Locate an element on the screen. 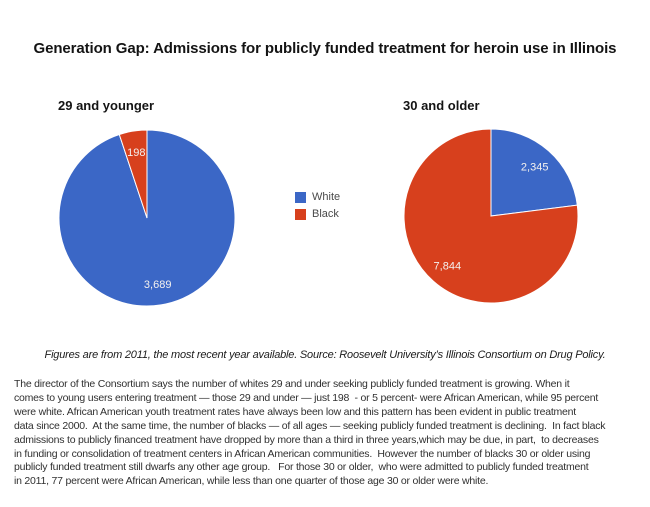  legend-swatch-black is located at coordinates (300, 214).